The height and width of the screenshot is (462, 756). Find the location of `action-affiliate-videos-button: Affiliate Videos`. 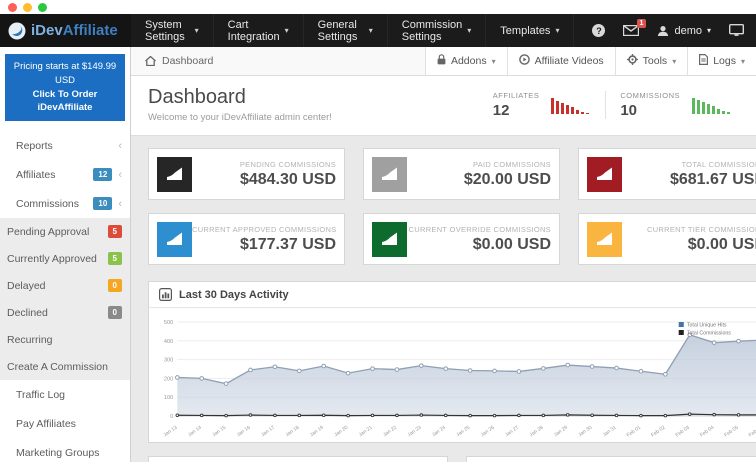

action-affiliate-videos-button: Affiliate Videos is located at coordinates (560, 61).